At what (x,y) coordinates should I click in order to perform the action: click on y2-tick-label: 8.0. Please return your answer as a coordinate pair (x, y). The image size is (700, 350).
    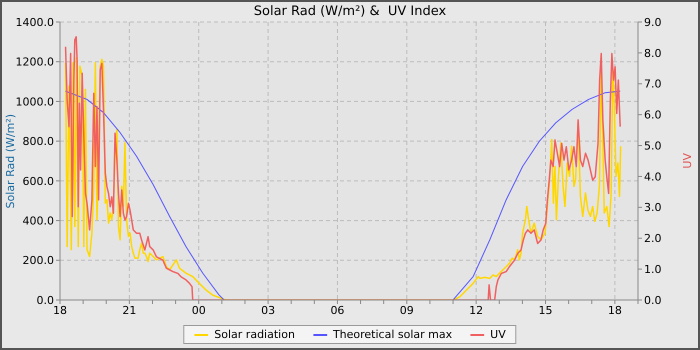
    Looking at the image, I should click on (653, 53).